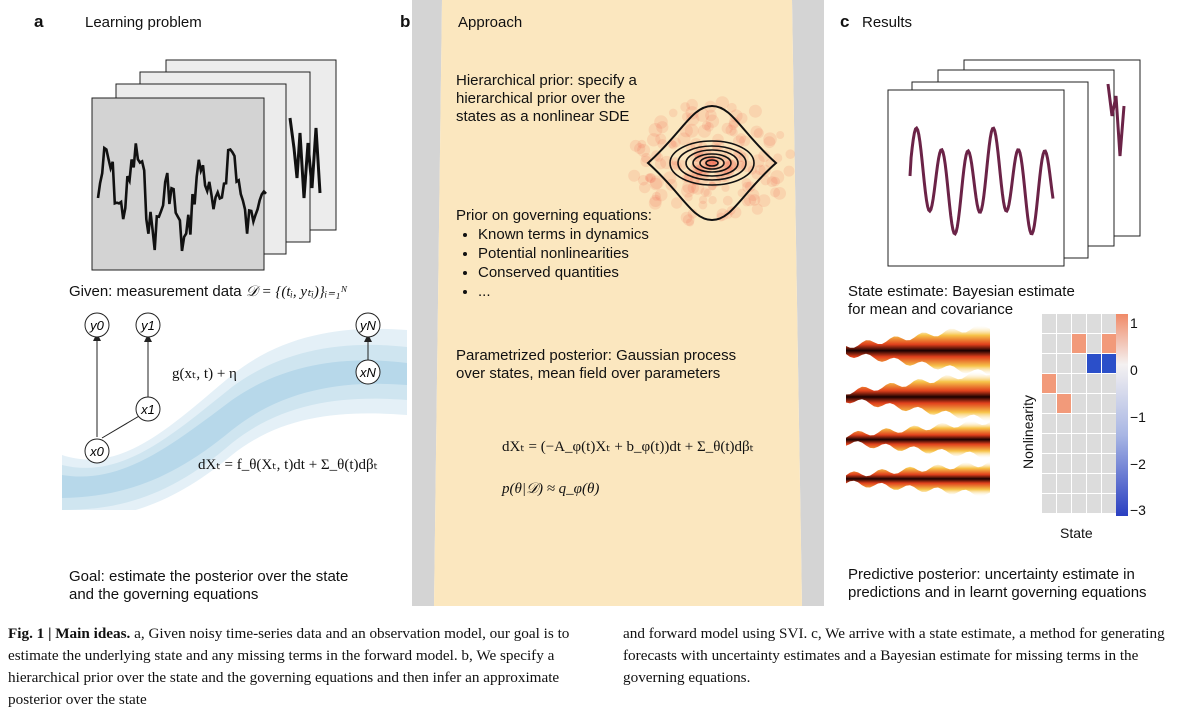 Image resolution: width=1204 pixels, height=718 pixels. Describe the element at coordinates (918, 411) in the screenshot. I see `forecast-bands` at that location.